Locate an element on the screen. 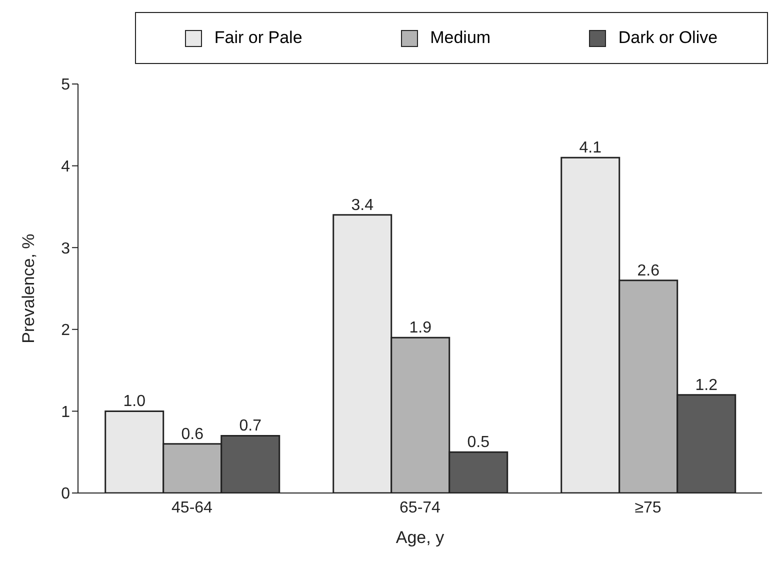 This screenshot has width=775, height=561. data-label: 0.5 is located at coordinates (478, 443).